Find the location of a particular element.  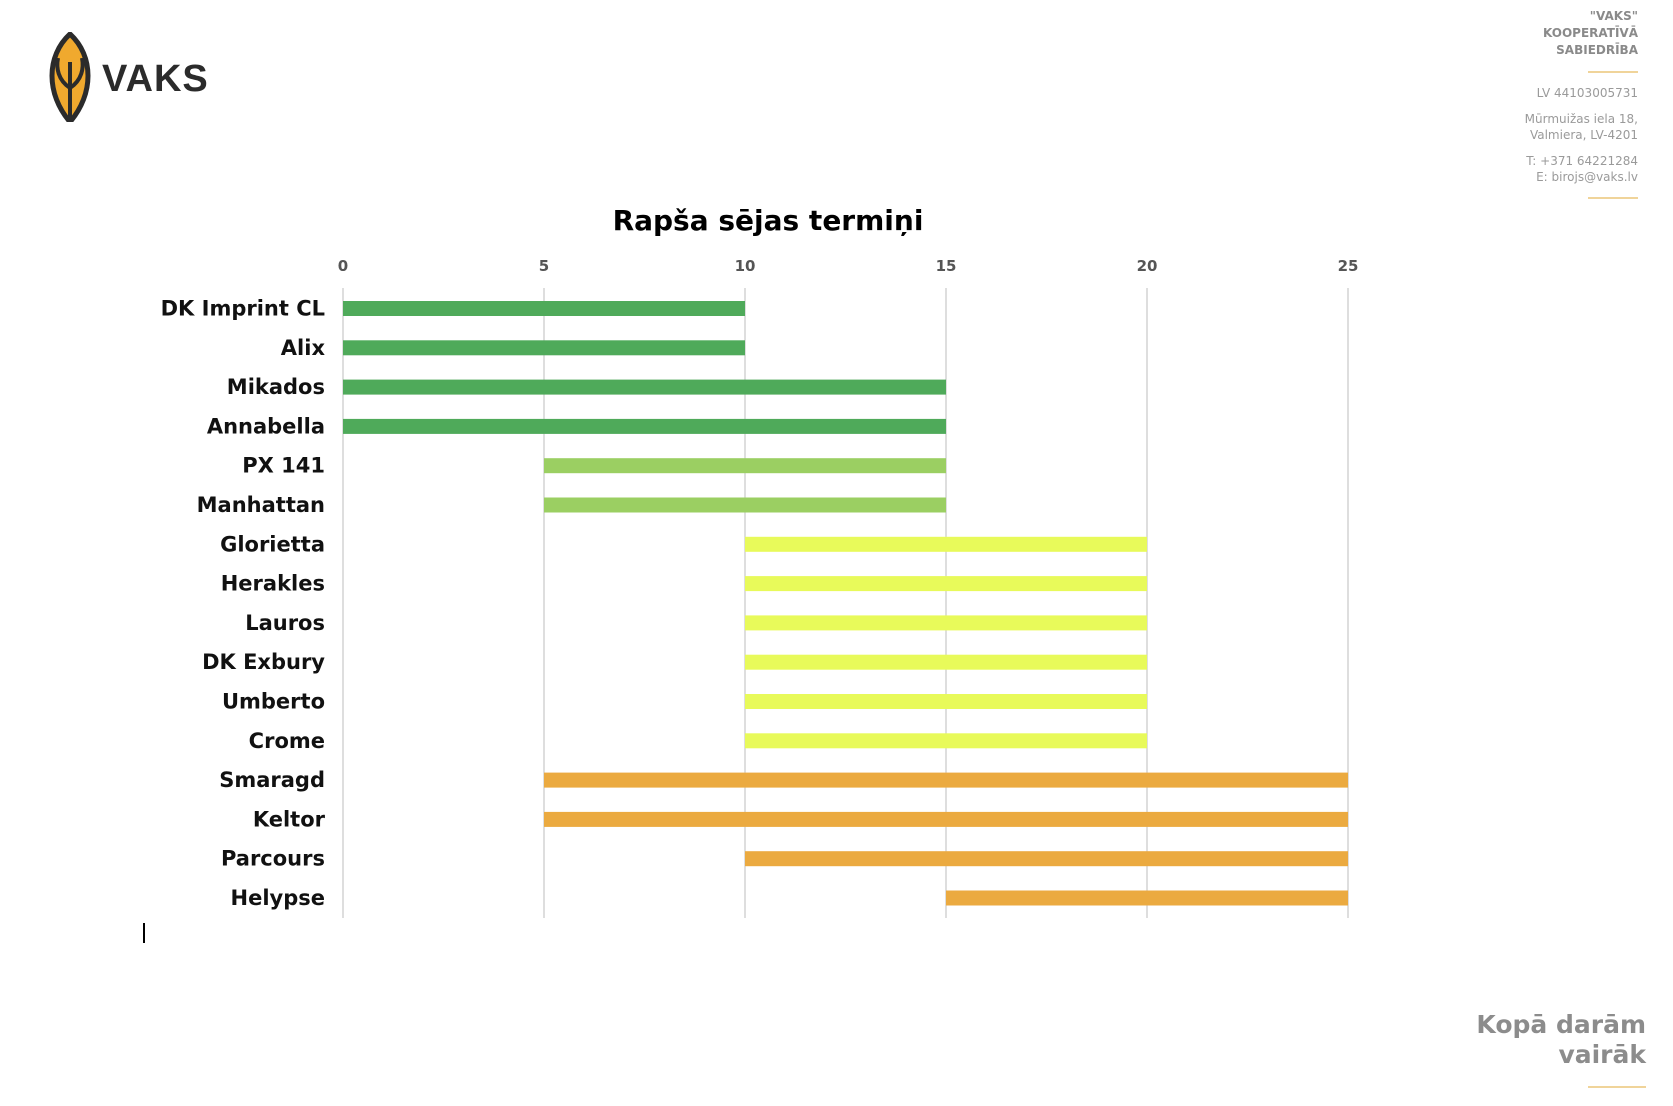

text-cursor is located at coordinates (144, 933).